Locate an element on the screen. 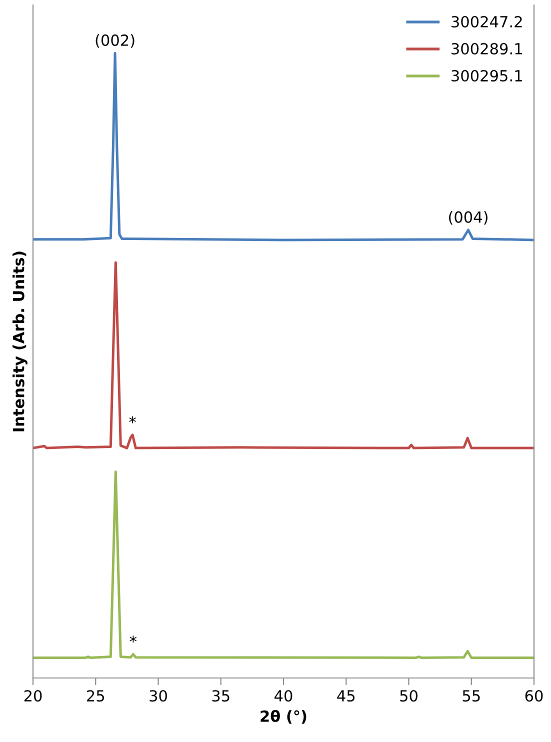 The height and width of the screenshot is (742, 551). x-tick-label: 20 is located at coordinates (33, 696).